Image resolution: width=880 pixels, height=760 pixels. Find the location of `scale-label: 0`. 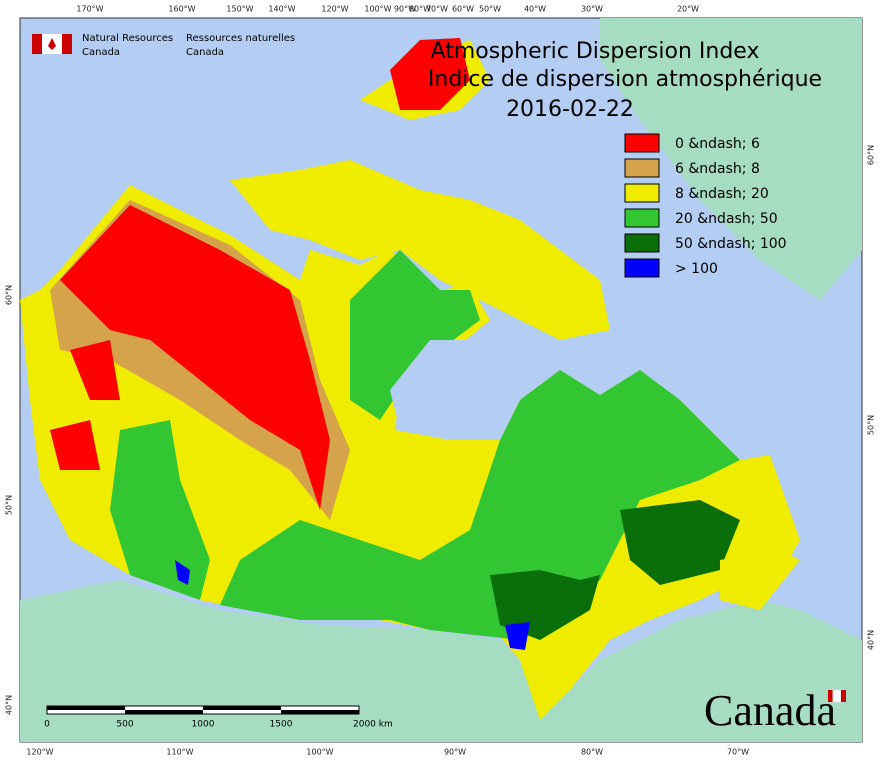

scale-label: 0 is located at coordinates (47, 725).